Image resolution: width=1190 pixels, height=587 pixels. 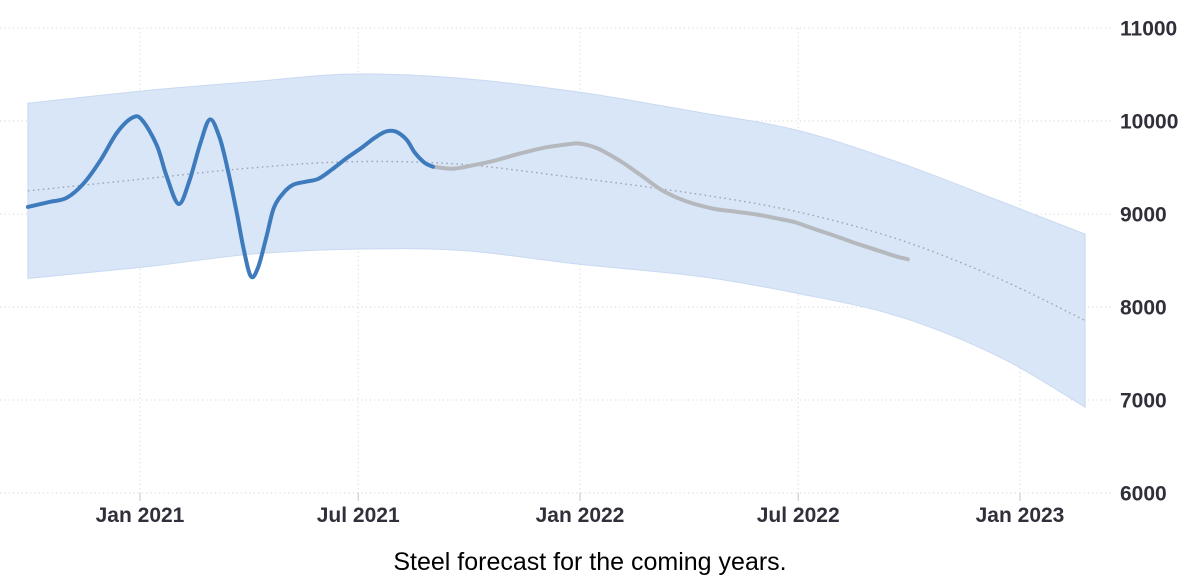 I want to click on x-axis-label: Jan 2022, so click(x=580, y=515).